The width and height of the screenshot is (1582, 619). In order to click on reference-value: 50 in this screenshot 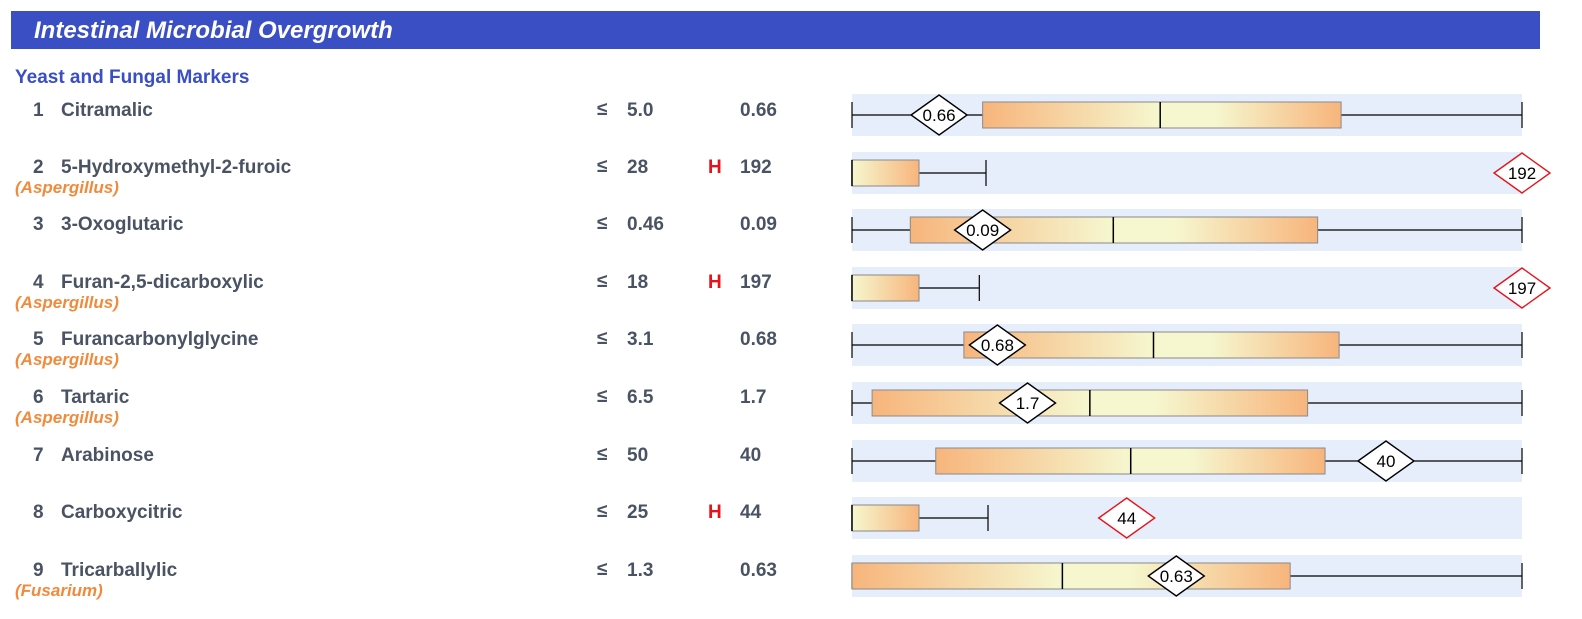, I will do `click(638, 455)`.